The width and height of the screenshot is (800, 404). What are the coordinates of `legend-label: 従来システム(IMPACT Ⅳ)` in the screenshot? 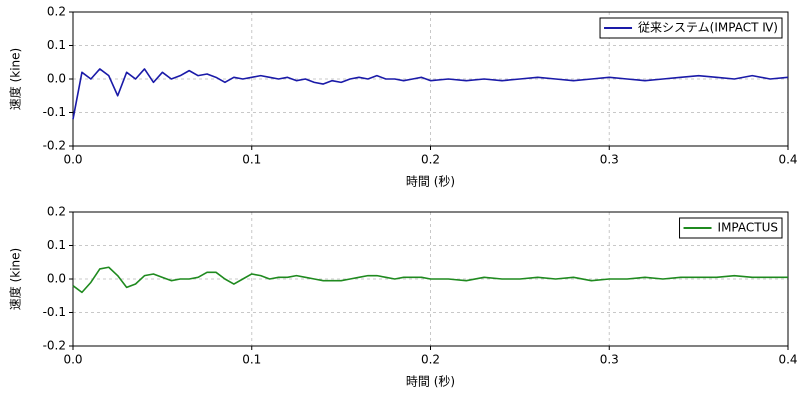 It's located at (708, 28).